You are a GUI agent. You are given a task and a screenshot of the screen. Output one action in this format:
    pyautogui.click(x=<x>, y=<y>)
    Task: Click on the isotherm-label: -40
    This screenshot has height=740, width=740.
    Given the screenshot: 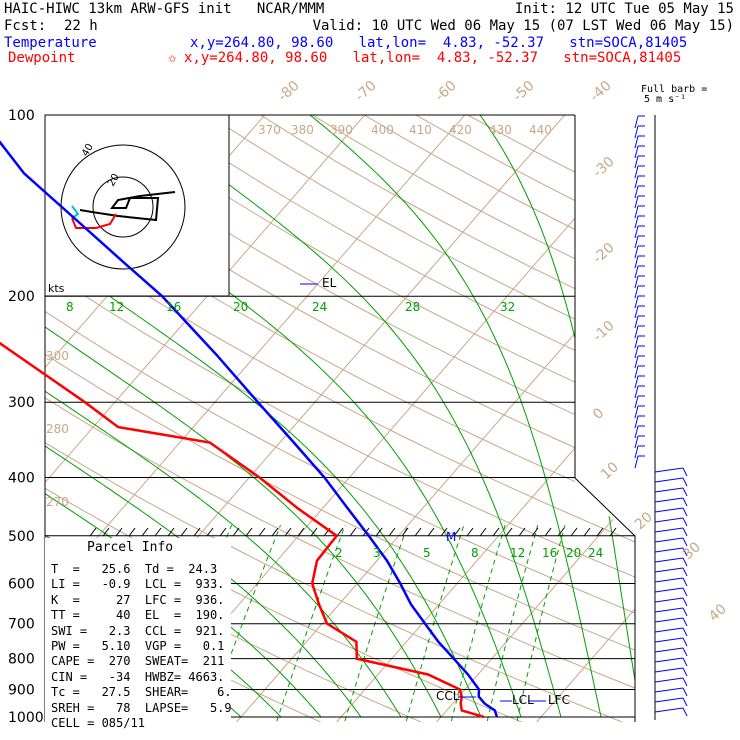 What is the action you would take?
    pyautogui.click(x=601, y=91)
    